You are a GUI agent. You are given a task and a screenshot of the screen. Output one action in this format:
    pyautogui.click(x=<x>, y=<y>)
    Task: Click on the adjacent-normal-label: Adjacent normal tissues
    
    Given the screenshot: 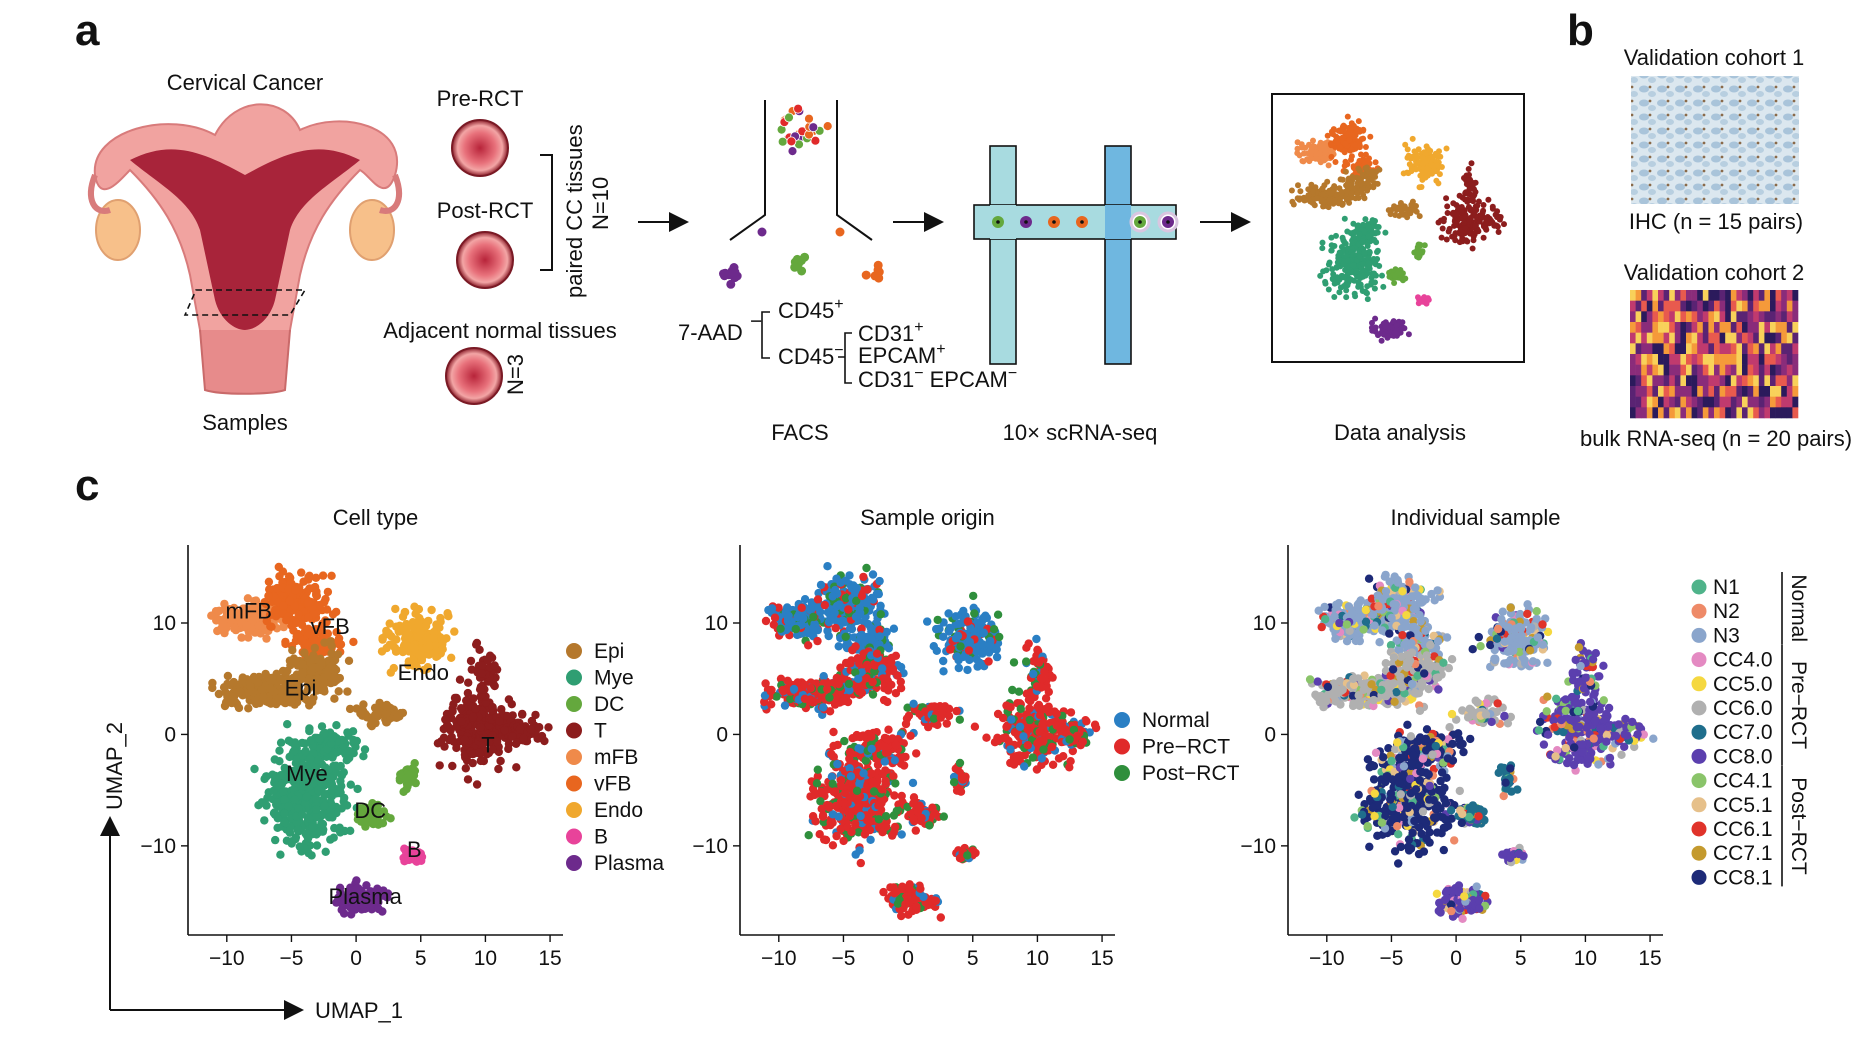 What is the action you would take?
    pyautogui.click(x=500, y=330)
    